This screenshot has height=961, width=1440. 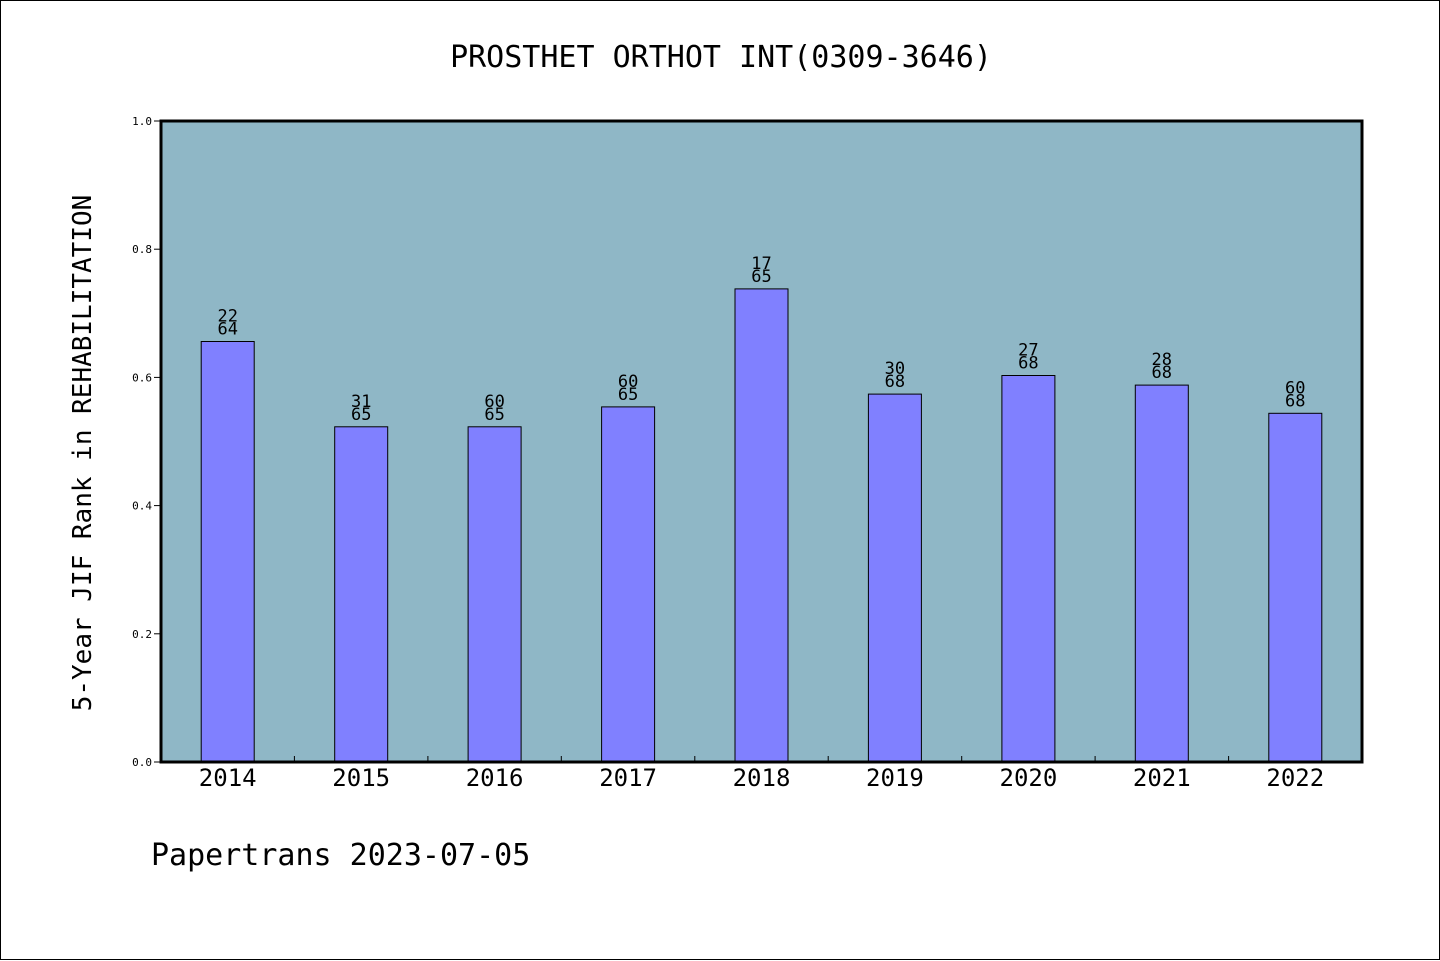 What do you see at coordinates (228, 778) in the screenshot?
I see `x-tick-label-2014: 2014` at bounding box center [228, 778].